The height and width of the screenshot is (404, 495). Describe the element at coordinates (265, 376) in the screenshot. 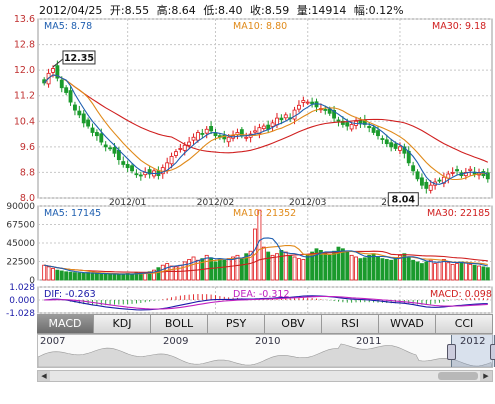

I see `navigator-scrollbar: ◀ ▶` at that location.